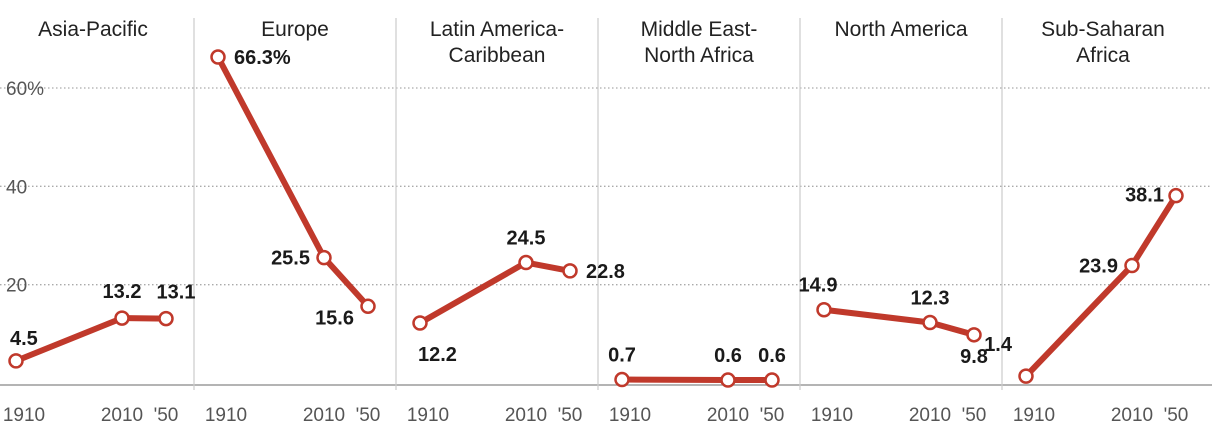  What do you see at coordinates (262, 58) in the screenshot?
I see `data-label: 66.3%` at bounding box center [262, 58].